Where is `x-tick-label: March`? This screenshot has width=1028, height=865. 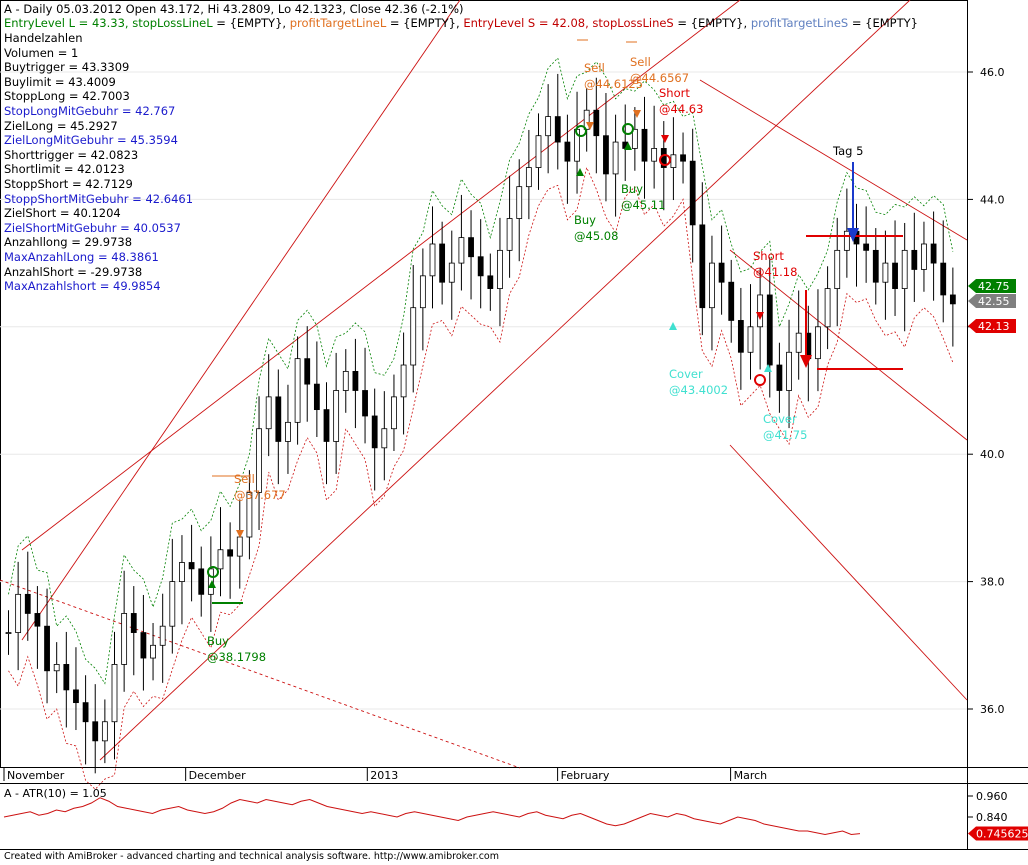
x-tick-label: March is located at coordinates (751, 775).